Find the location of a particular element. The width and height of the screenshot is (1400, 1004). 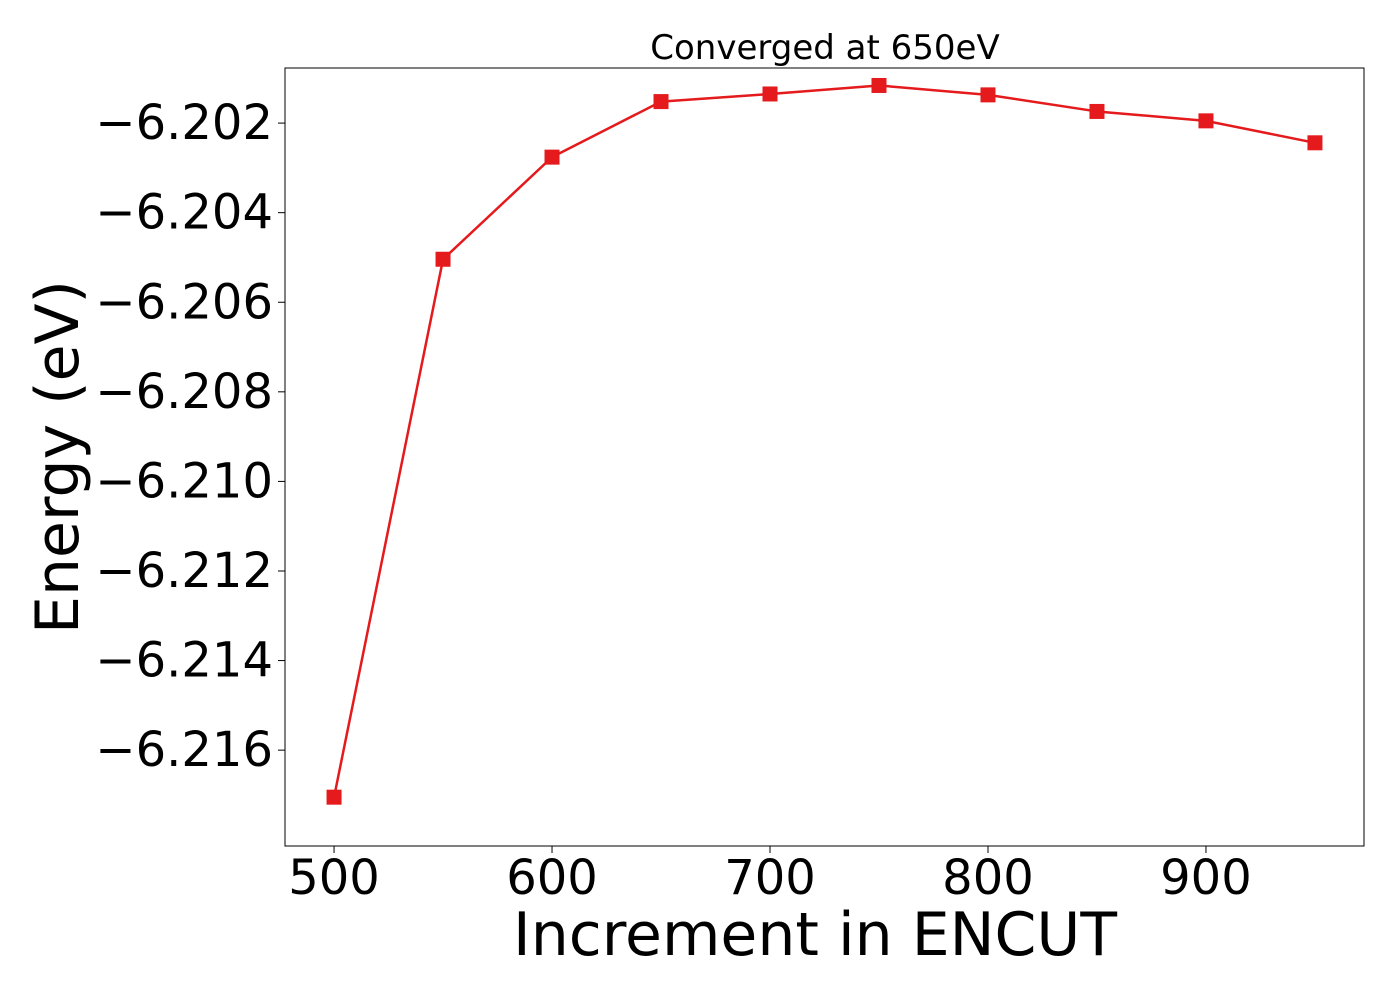

y-tick-label: −6.204 is located at coordinates (184, 213).